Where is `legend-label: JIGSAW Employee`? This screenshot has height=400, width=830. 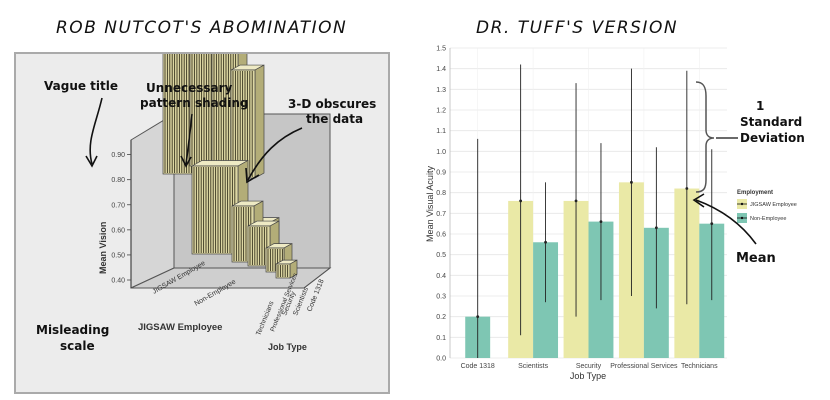
legend-label: JIGSAW Employee is located at coordinates (773, 205).